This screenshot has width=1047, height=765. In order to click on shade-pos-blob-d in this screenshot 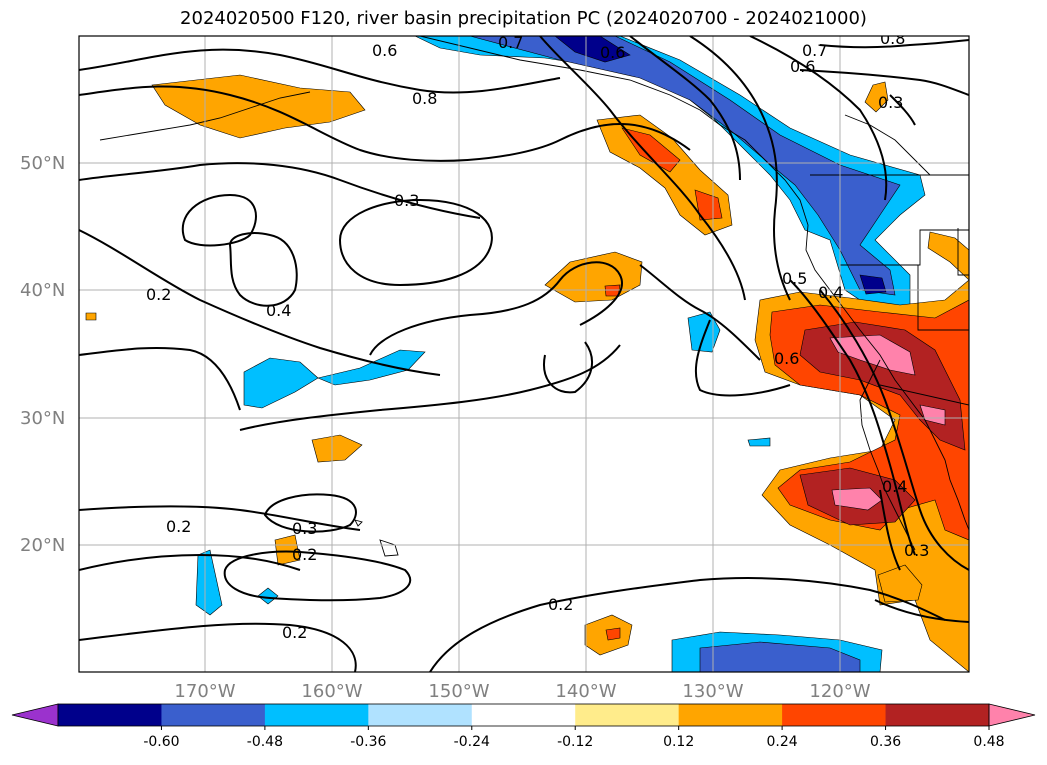, I will do `click(91, 316)`.